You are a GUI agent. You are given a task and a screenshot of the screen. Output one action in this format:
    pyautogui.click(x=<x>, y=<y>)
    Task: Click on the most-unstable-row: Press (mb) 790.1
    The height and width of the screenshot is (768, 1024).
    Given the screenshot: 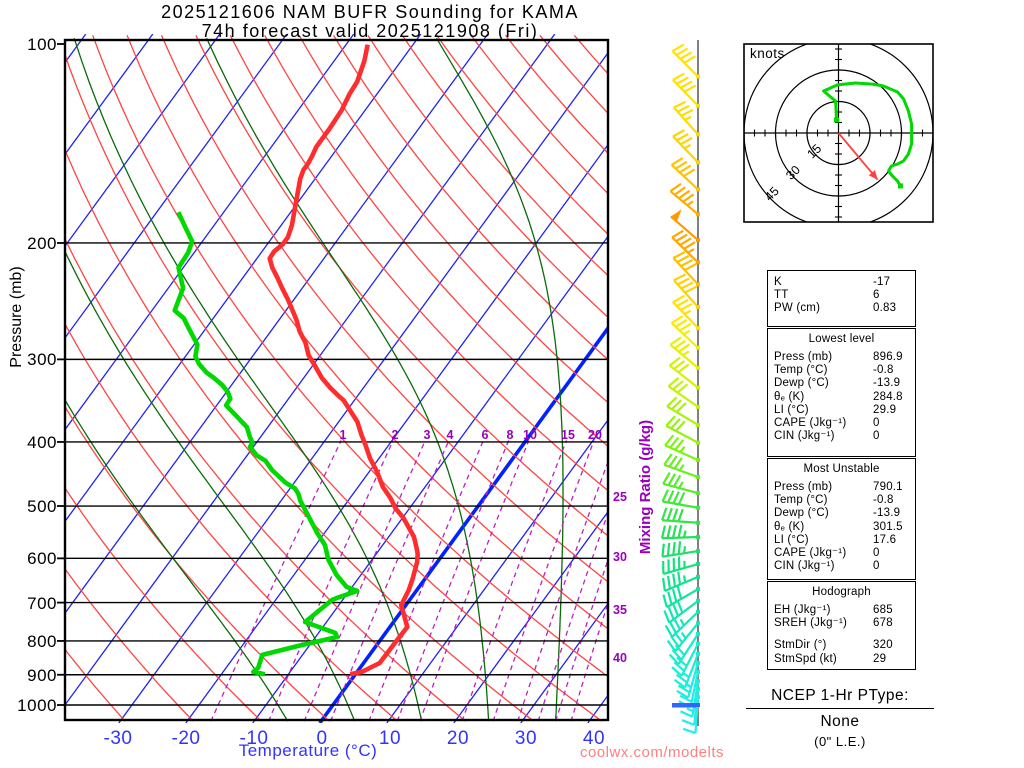 What is the action you would take?
    pyautogui.click(x=844, y=487)
    